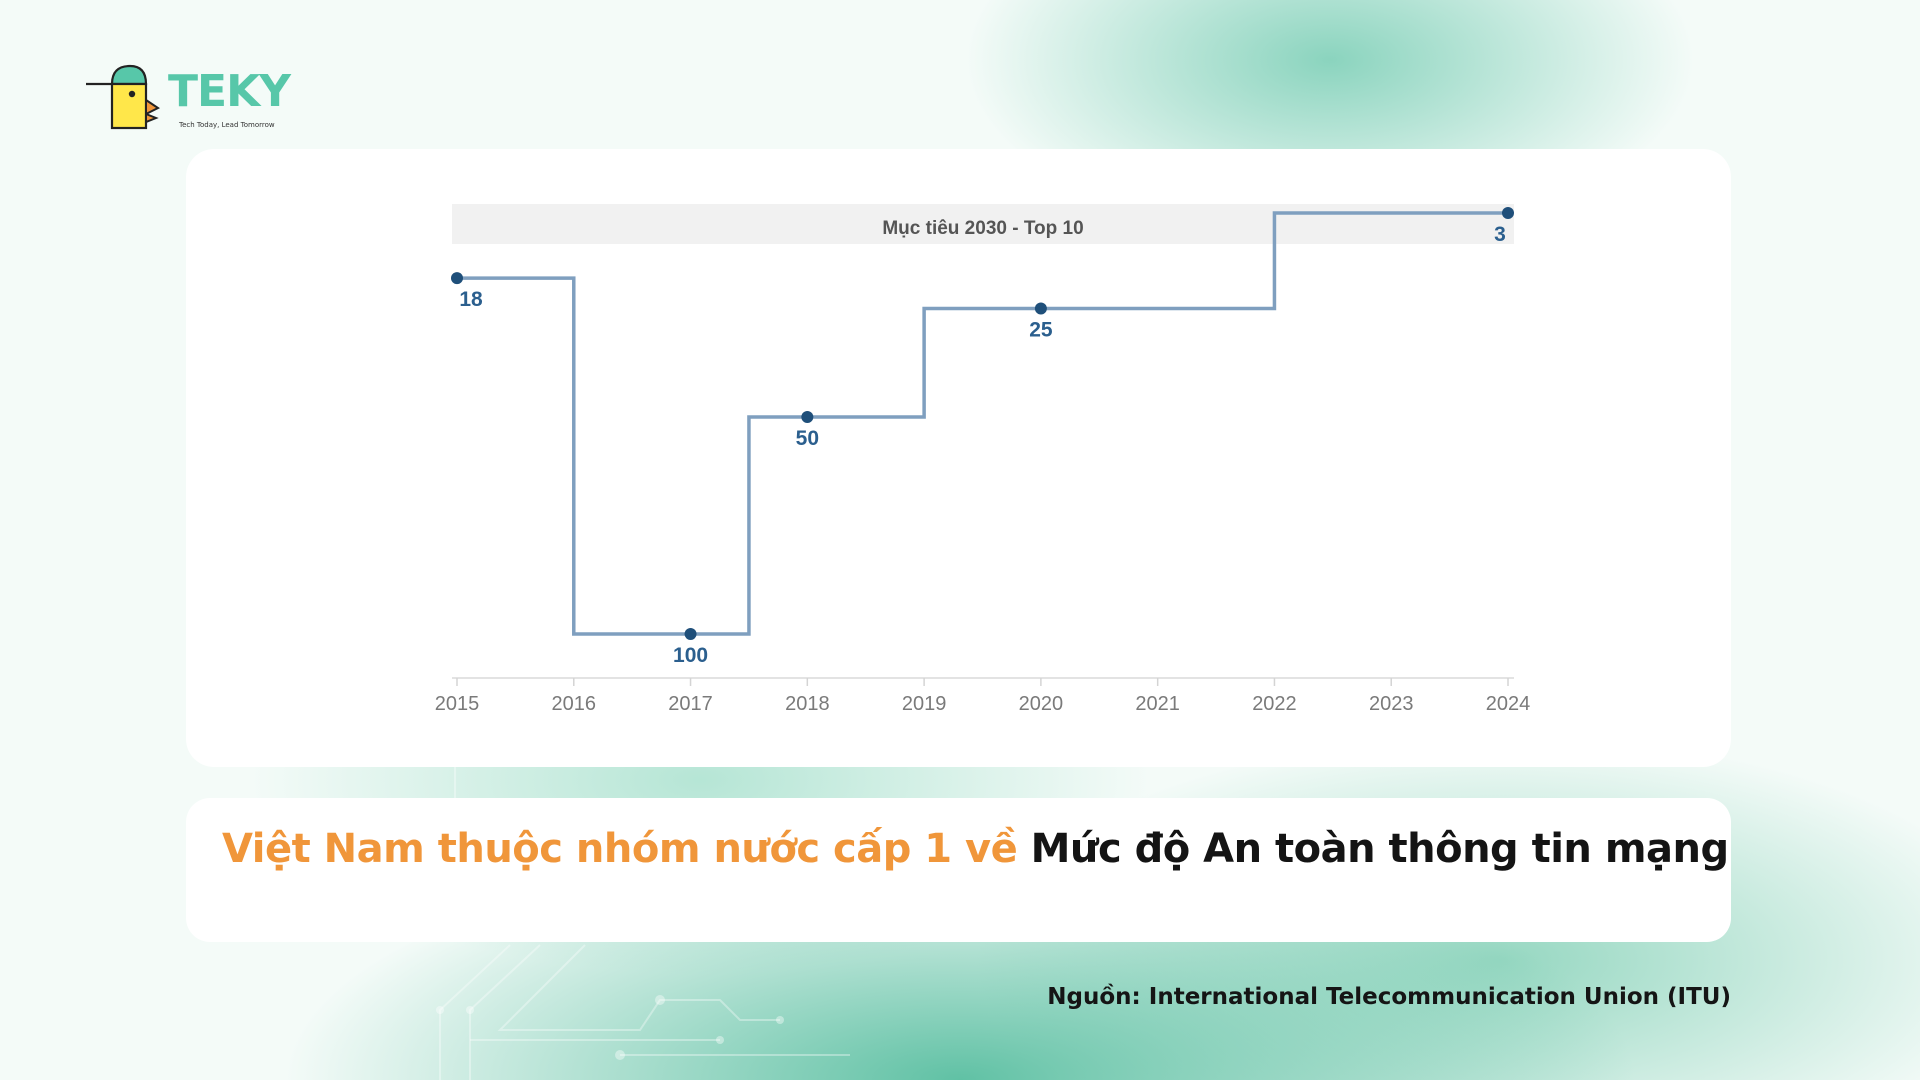 The width and height of the screenshot is (1920, 1080). What do you see at coordinates (1500, 234) in the screenshot?
I see `data-label: 3` at bounding box center [1500, 234].